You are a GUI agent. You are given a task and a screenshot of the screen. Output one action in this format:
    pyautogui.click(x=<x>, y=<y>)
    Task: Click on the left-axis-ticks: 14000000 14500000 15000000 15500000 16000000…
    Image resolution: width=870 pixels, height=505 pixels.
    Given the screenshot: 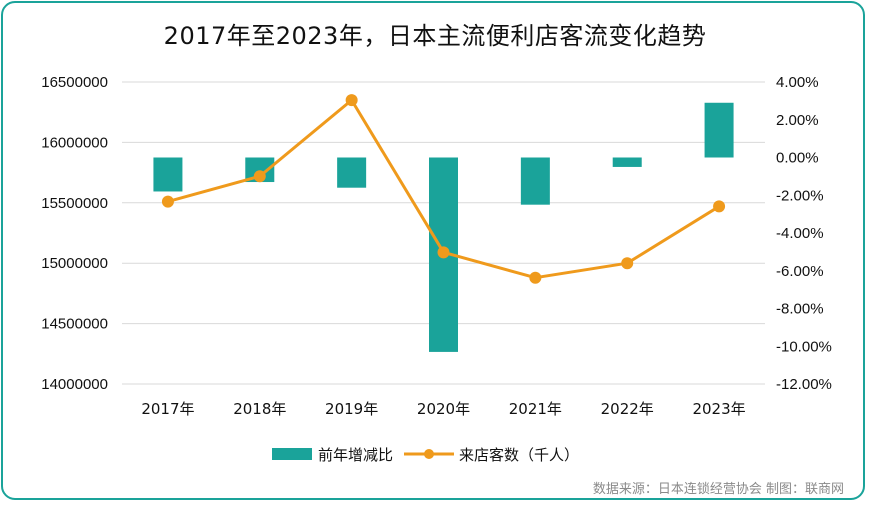 What is the action you would take?
    pyautogui.click(x=74, y=233)
    